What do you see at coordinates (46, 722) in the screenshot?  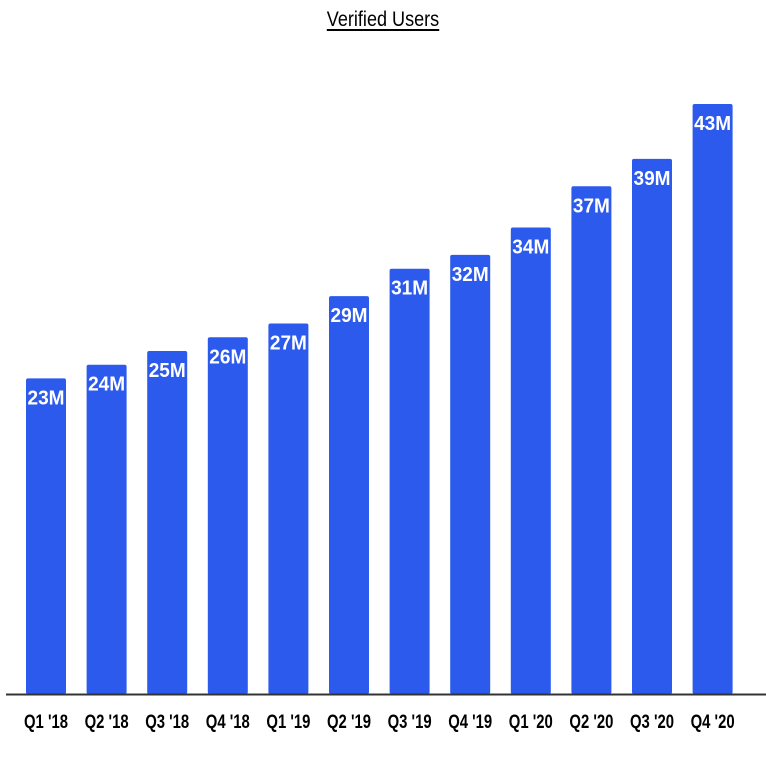 I see `x-tick-label: Q1 '18` at bounding box center [46, 722].